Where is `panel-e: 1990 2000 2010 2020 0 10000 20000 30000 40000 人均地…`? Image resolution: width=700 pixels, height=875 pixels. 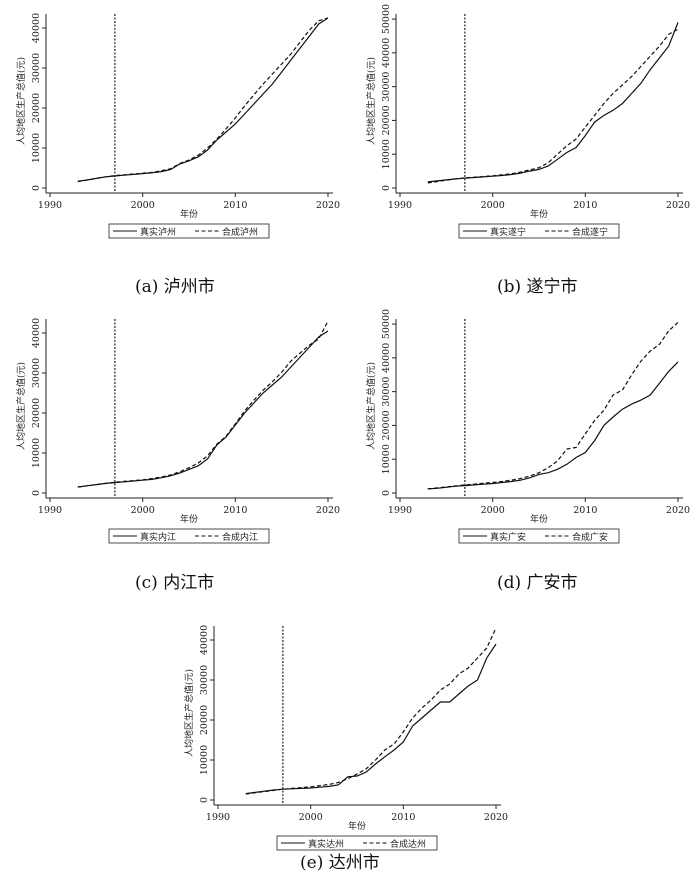
panel-e: 1990 2000 2010 2020 0 10000 20000 30000 40000 人均地… is located at coordinates (340, 734).